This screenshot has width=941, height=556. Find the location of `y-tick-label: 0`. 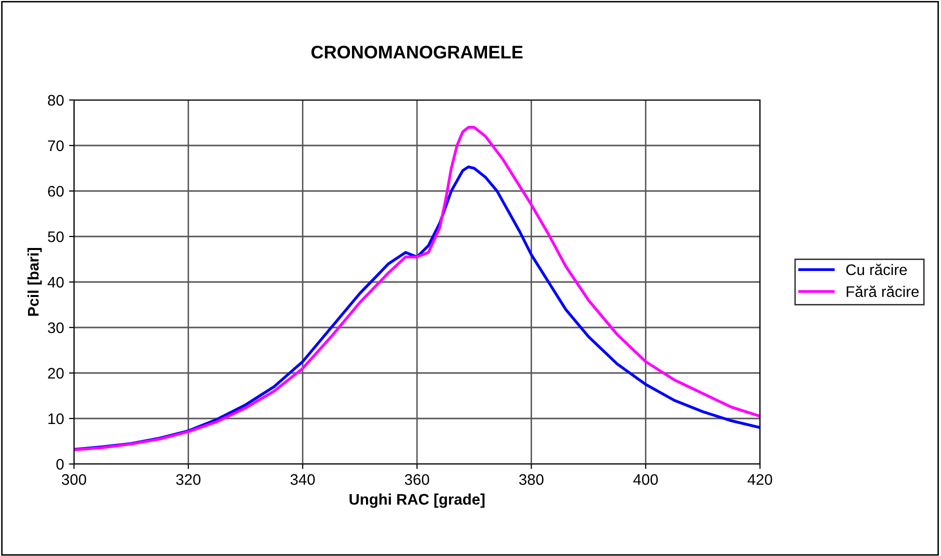

y-tick-label: 0 is located at coordinates (60, 464).